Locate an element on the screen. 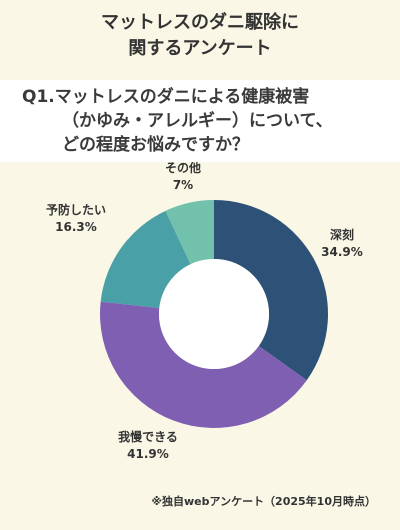  slice-value-label-3: 16.3% is located at coordinates (76, 227).